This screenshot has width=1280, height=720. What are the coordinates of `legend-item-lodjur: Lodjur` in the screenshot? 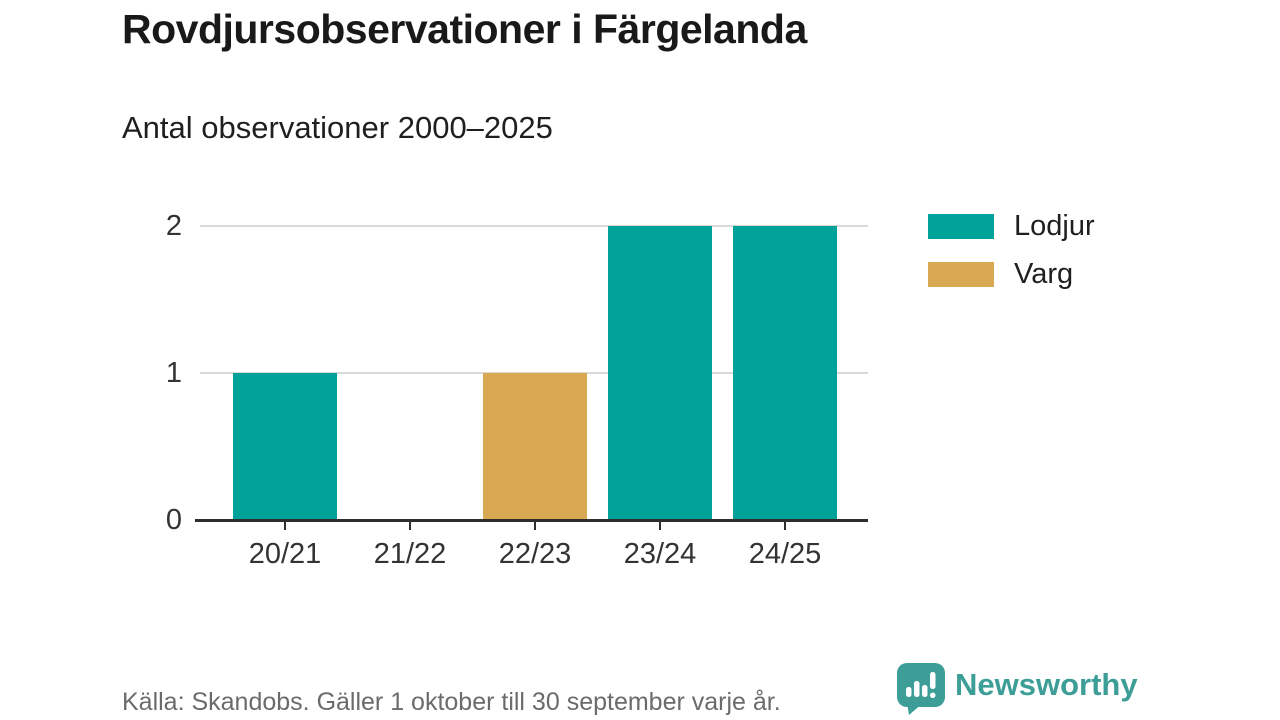 It's located at (1011, 226).